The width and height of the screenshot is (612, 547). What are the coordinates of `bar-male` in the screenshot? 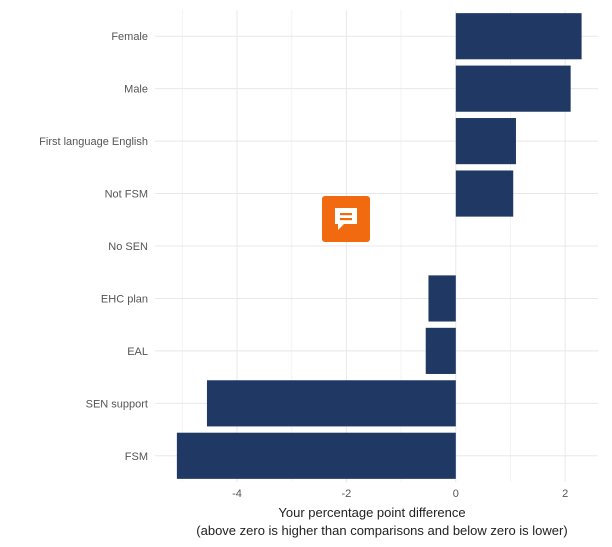 It's located at (513, 88).